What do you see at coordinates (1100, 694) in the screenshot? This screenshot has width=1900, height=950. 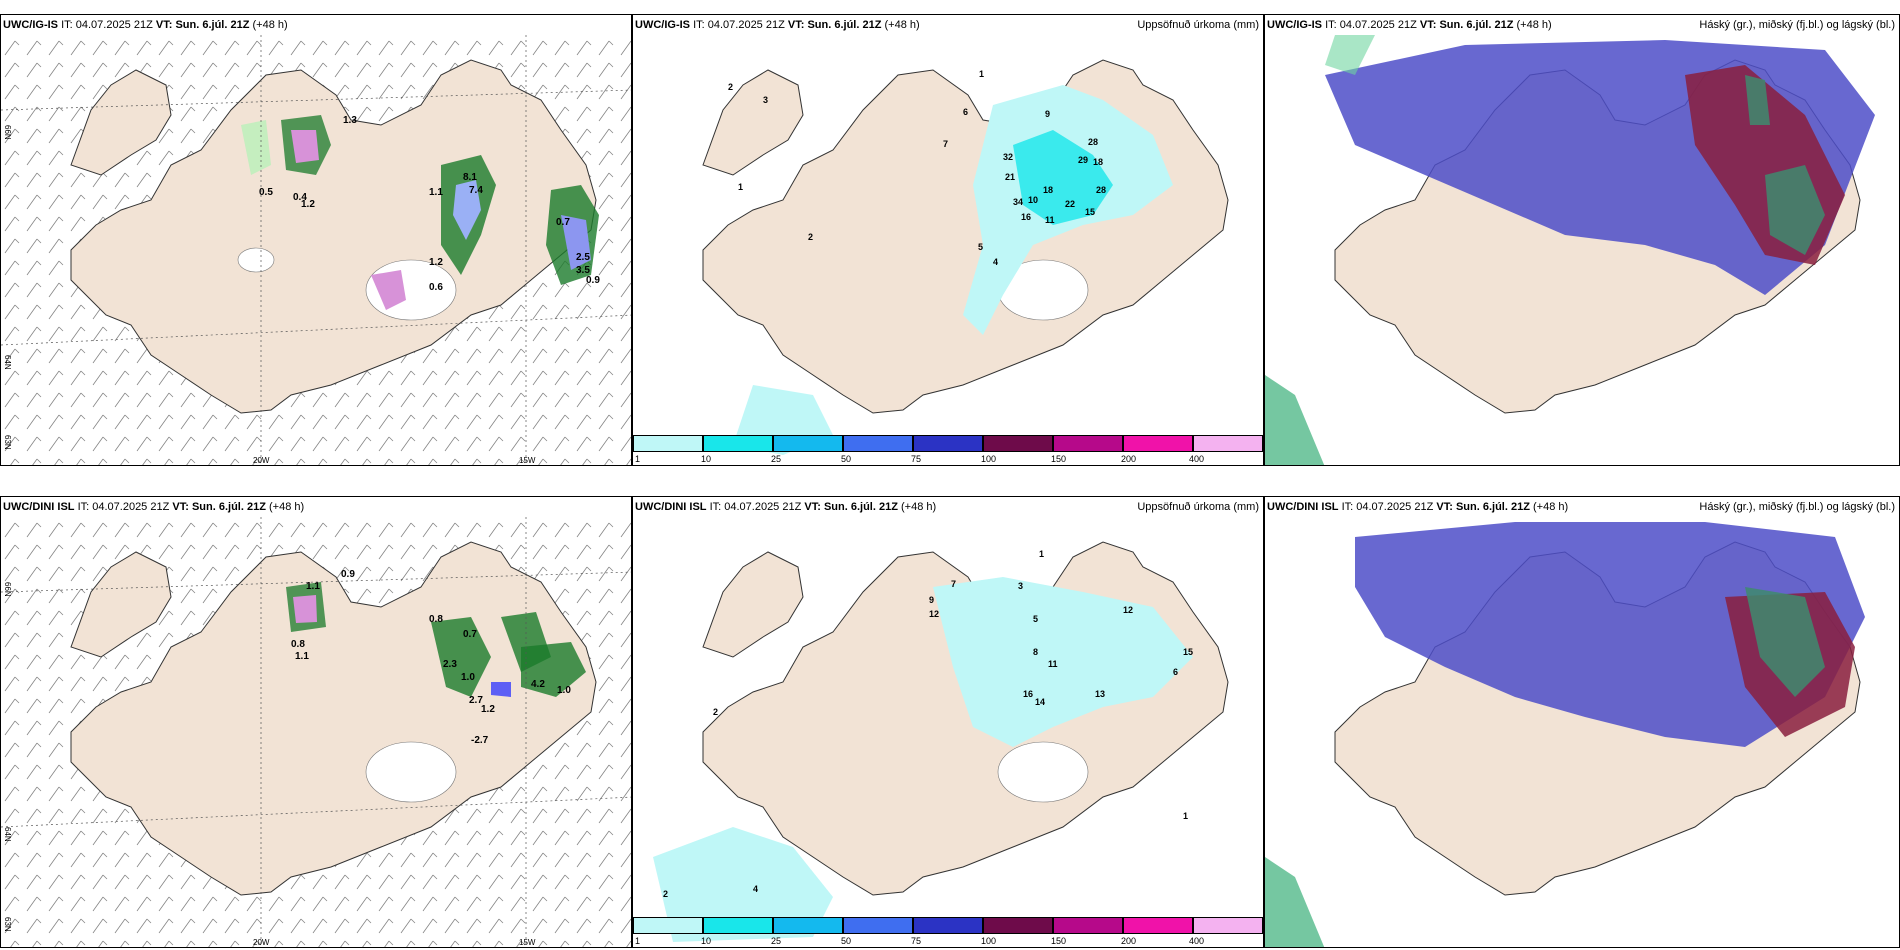 I see `precip-value: 13` at bounding box center [1100, 694].